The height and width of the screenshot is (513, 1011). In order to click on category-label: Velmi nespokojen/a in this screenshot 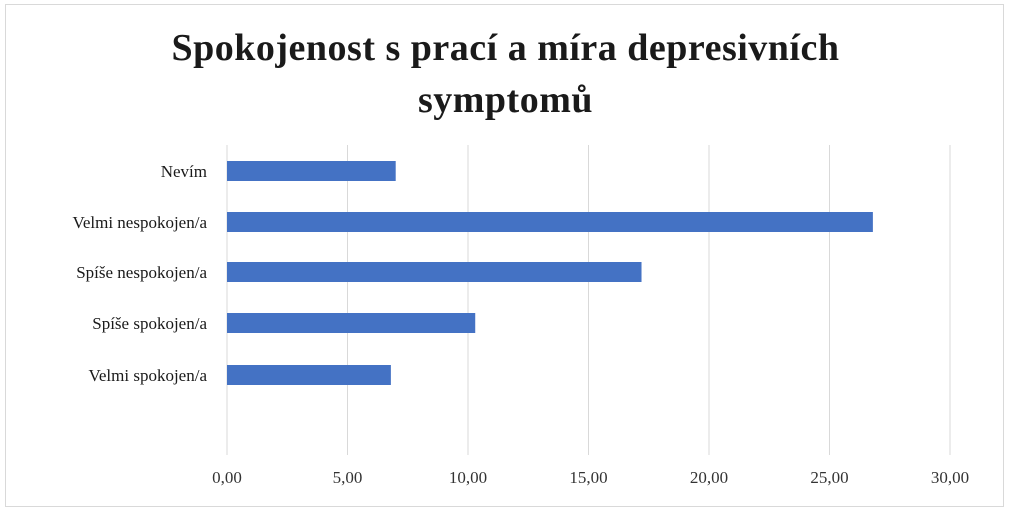, I will do `click(139, 222)`.